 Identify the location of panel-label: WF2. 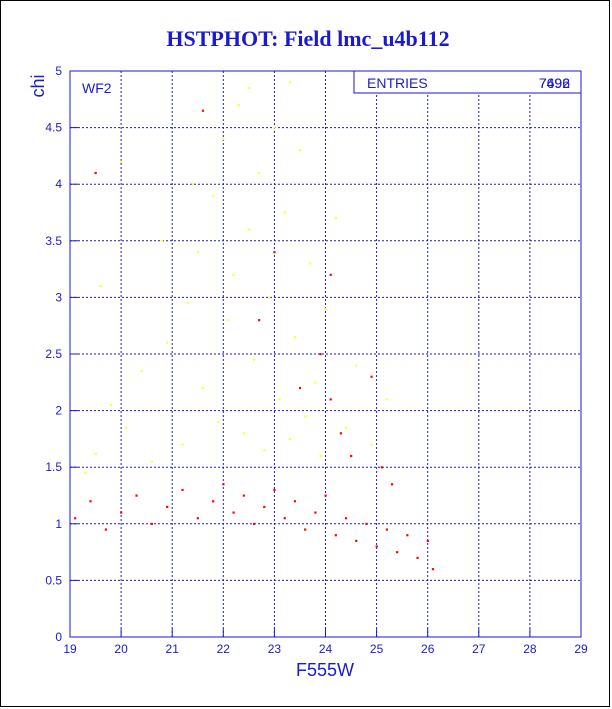
(97, 88).